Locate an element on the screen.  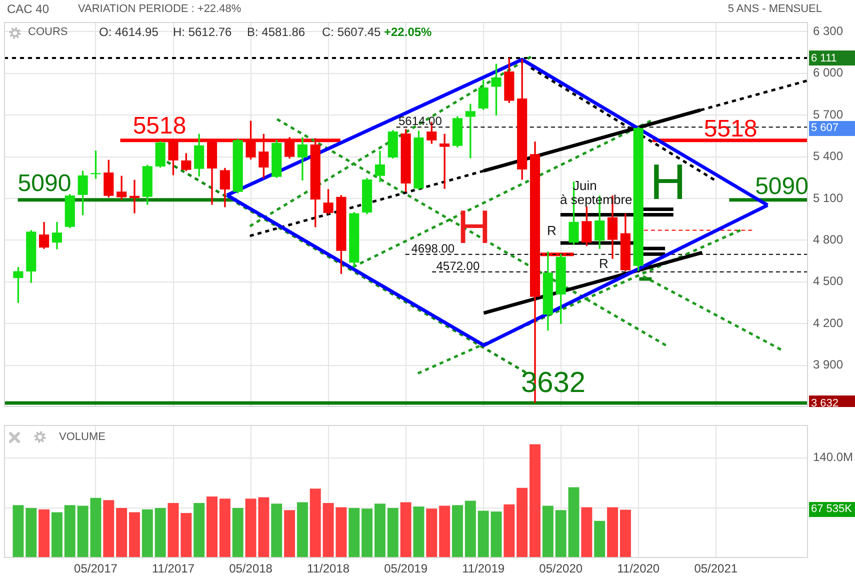
annotation: 4698.00 is located at coordinates (433, 248).